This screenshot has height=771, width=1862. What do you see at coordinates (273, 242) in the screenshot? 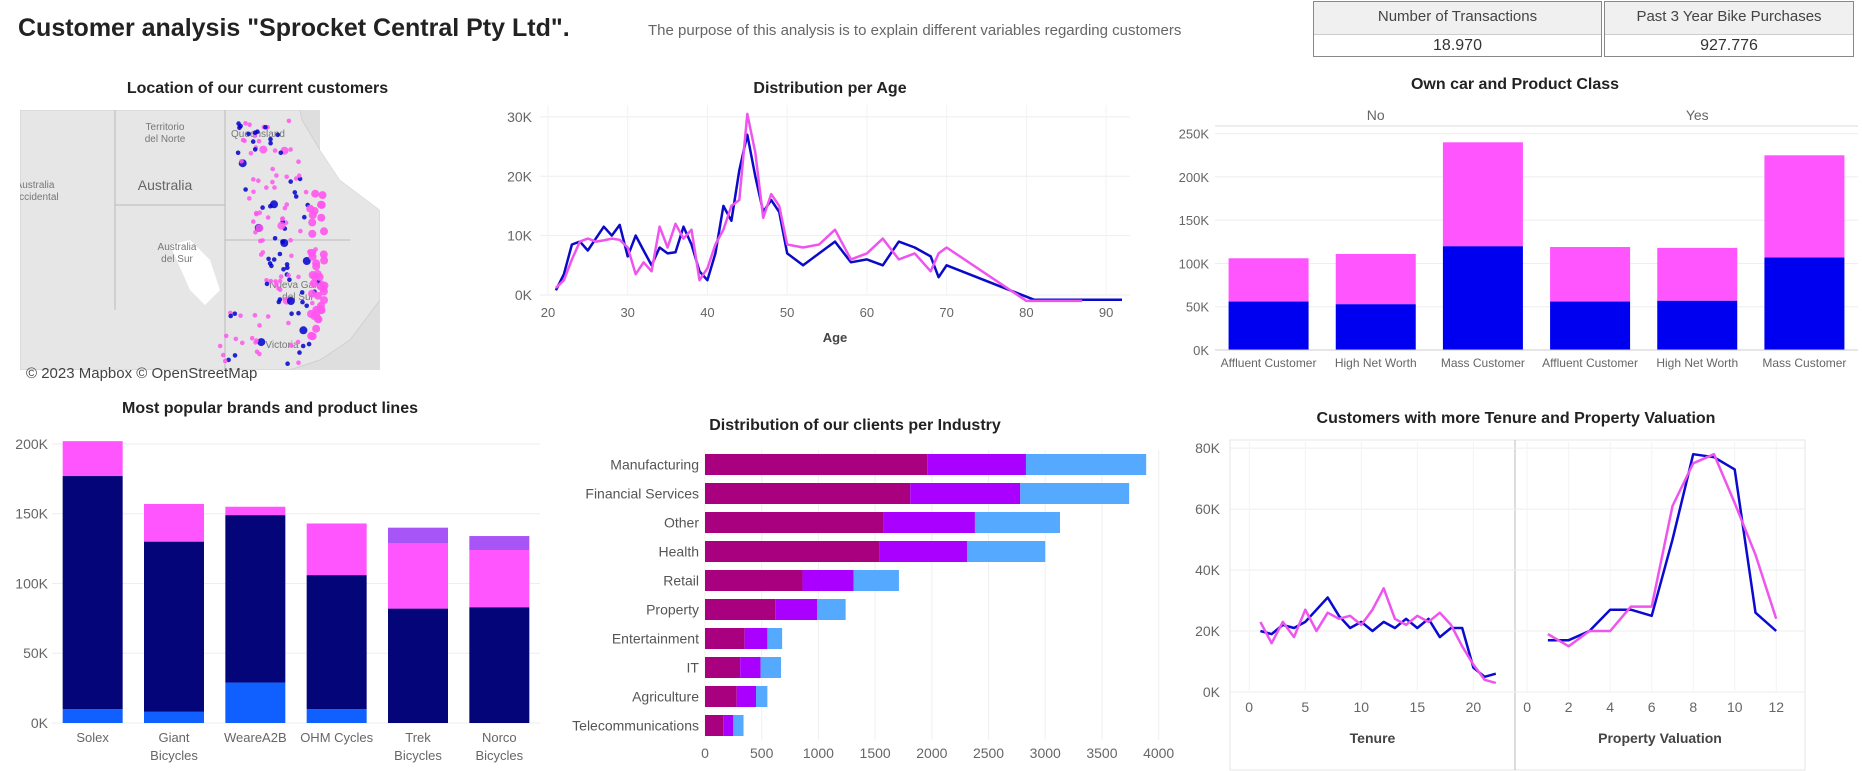
I see `map-customer-points` at bounding box center [273, 242].